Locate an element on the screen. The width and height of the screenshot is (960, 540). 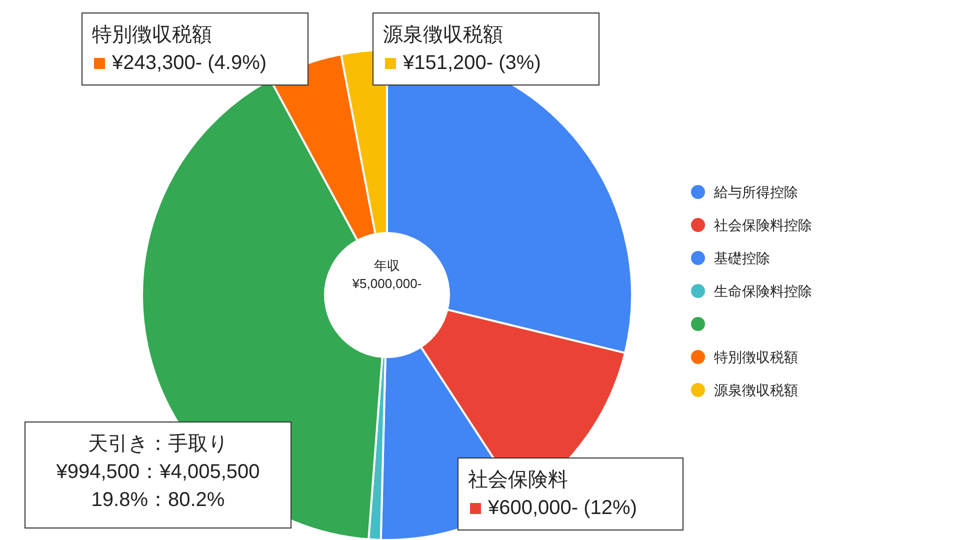
legend-label: 源泉徴収税額 is located at coordinates (756, 390).